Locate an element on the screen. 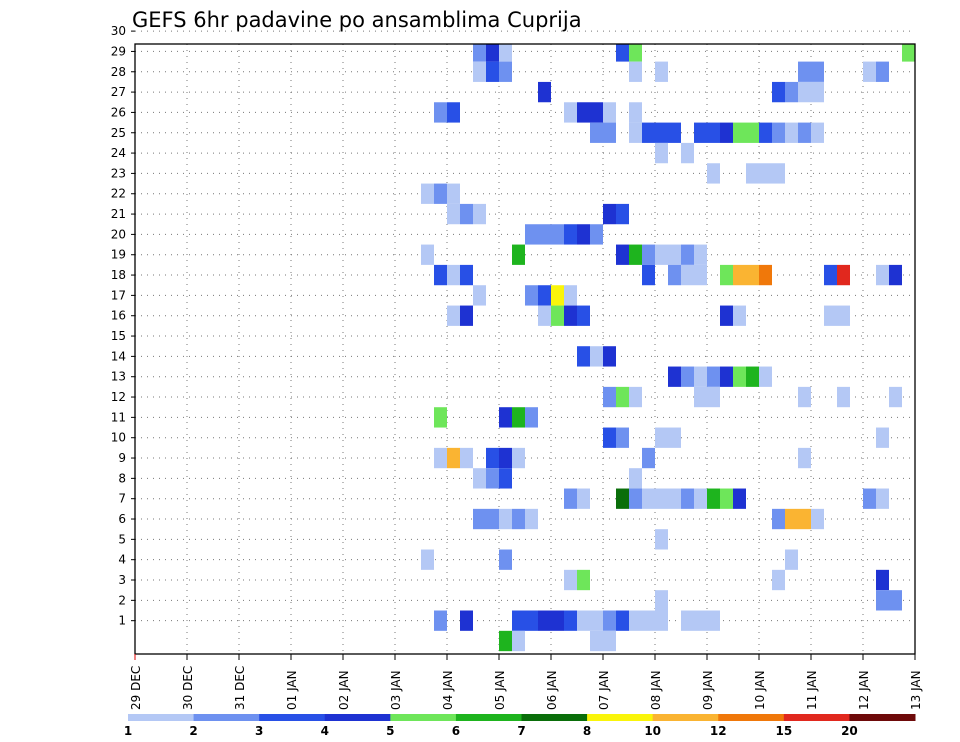 This screenshot has width=960, height=742. y-tick-label: 29 is located at coordinates (118, 51).